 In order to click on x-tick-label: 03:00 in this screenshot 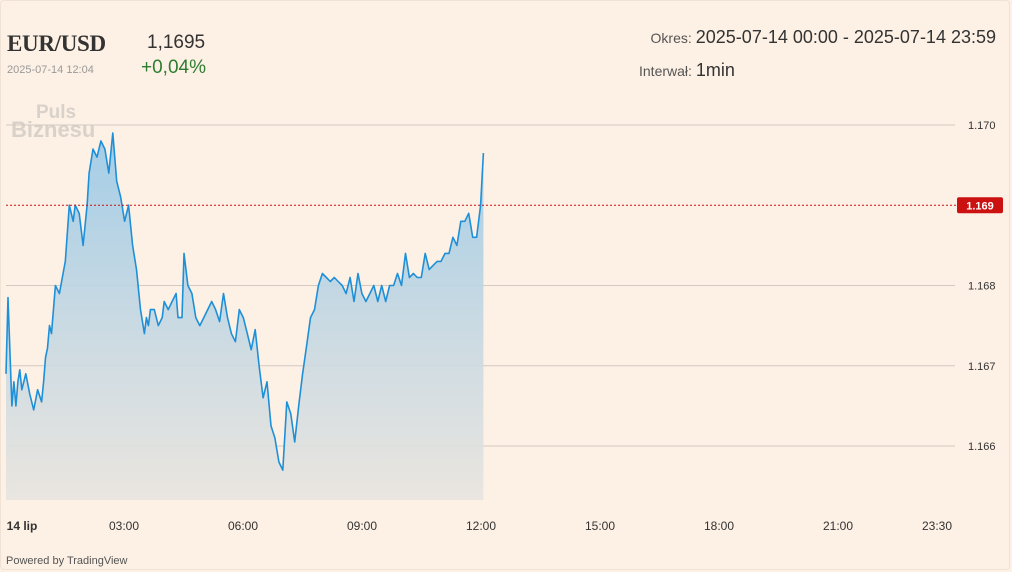, I will do `click(124, 526)`.